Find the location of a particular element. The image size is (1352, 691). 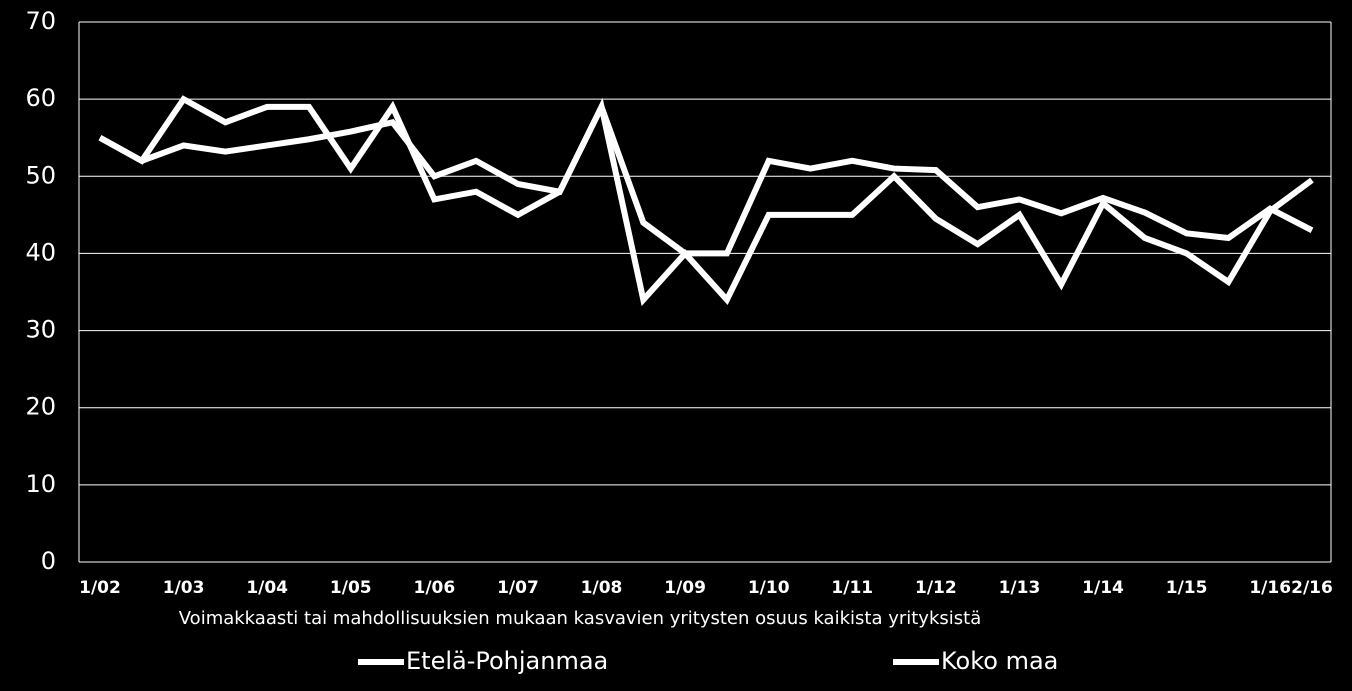

legend-label: Koko maa is located at coordinates (999, 661).